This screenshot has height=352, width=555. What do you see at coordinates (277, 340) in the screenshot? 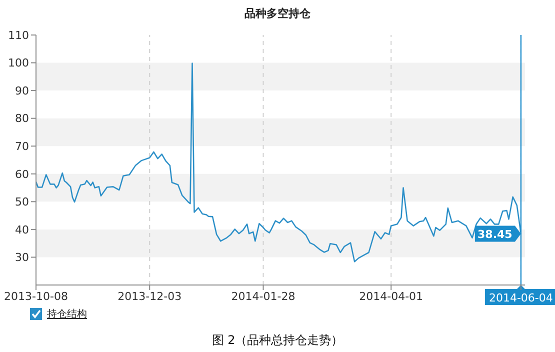
I see `caption: 图 2（品种总持仓走势）` at bounding box center [277, 340].